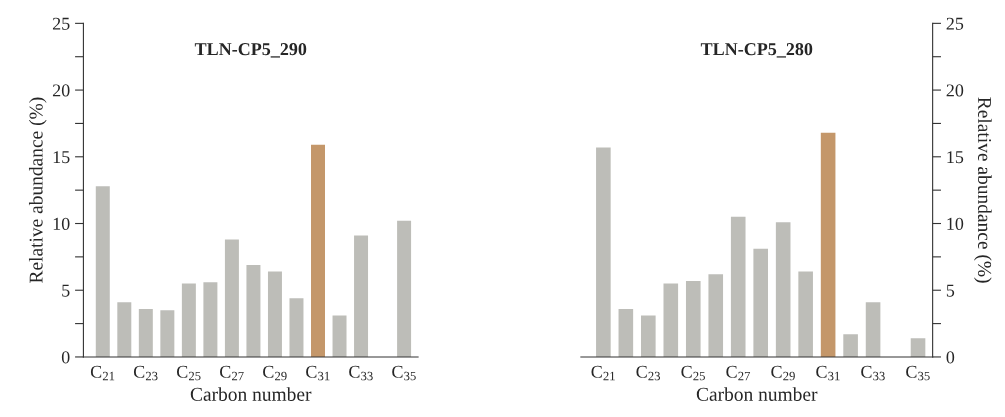 The height and width of the screenshot is (417, 1005). What do you see at coordinates (955, 157) in the screenshot?
I see `y2-tick-label: 15` at bounding box center [955, 157].